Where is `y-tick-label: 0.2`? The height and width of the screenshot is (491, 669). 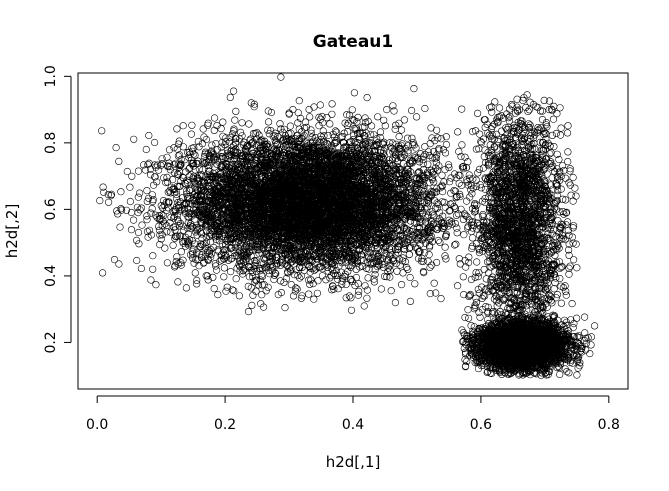
y-tick-label: 0.2 is located at coordinates (51, 342).